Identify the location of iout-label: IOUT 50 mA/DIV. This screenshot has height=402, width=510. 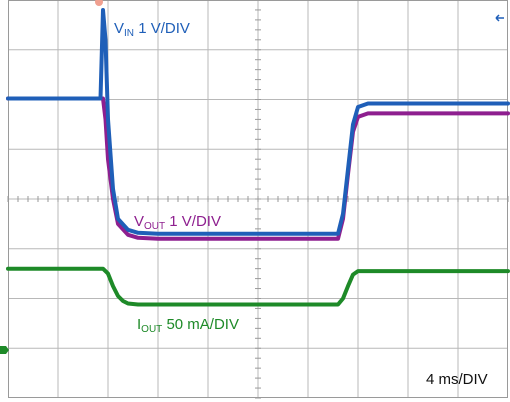
(188, 325).